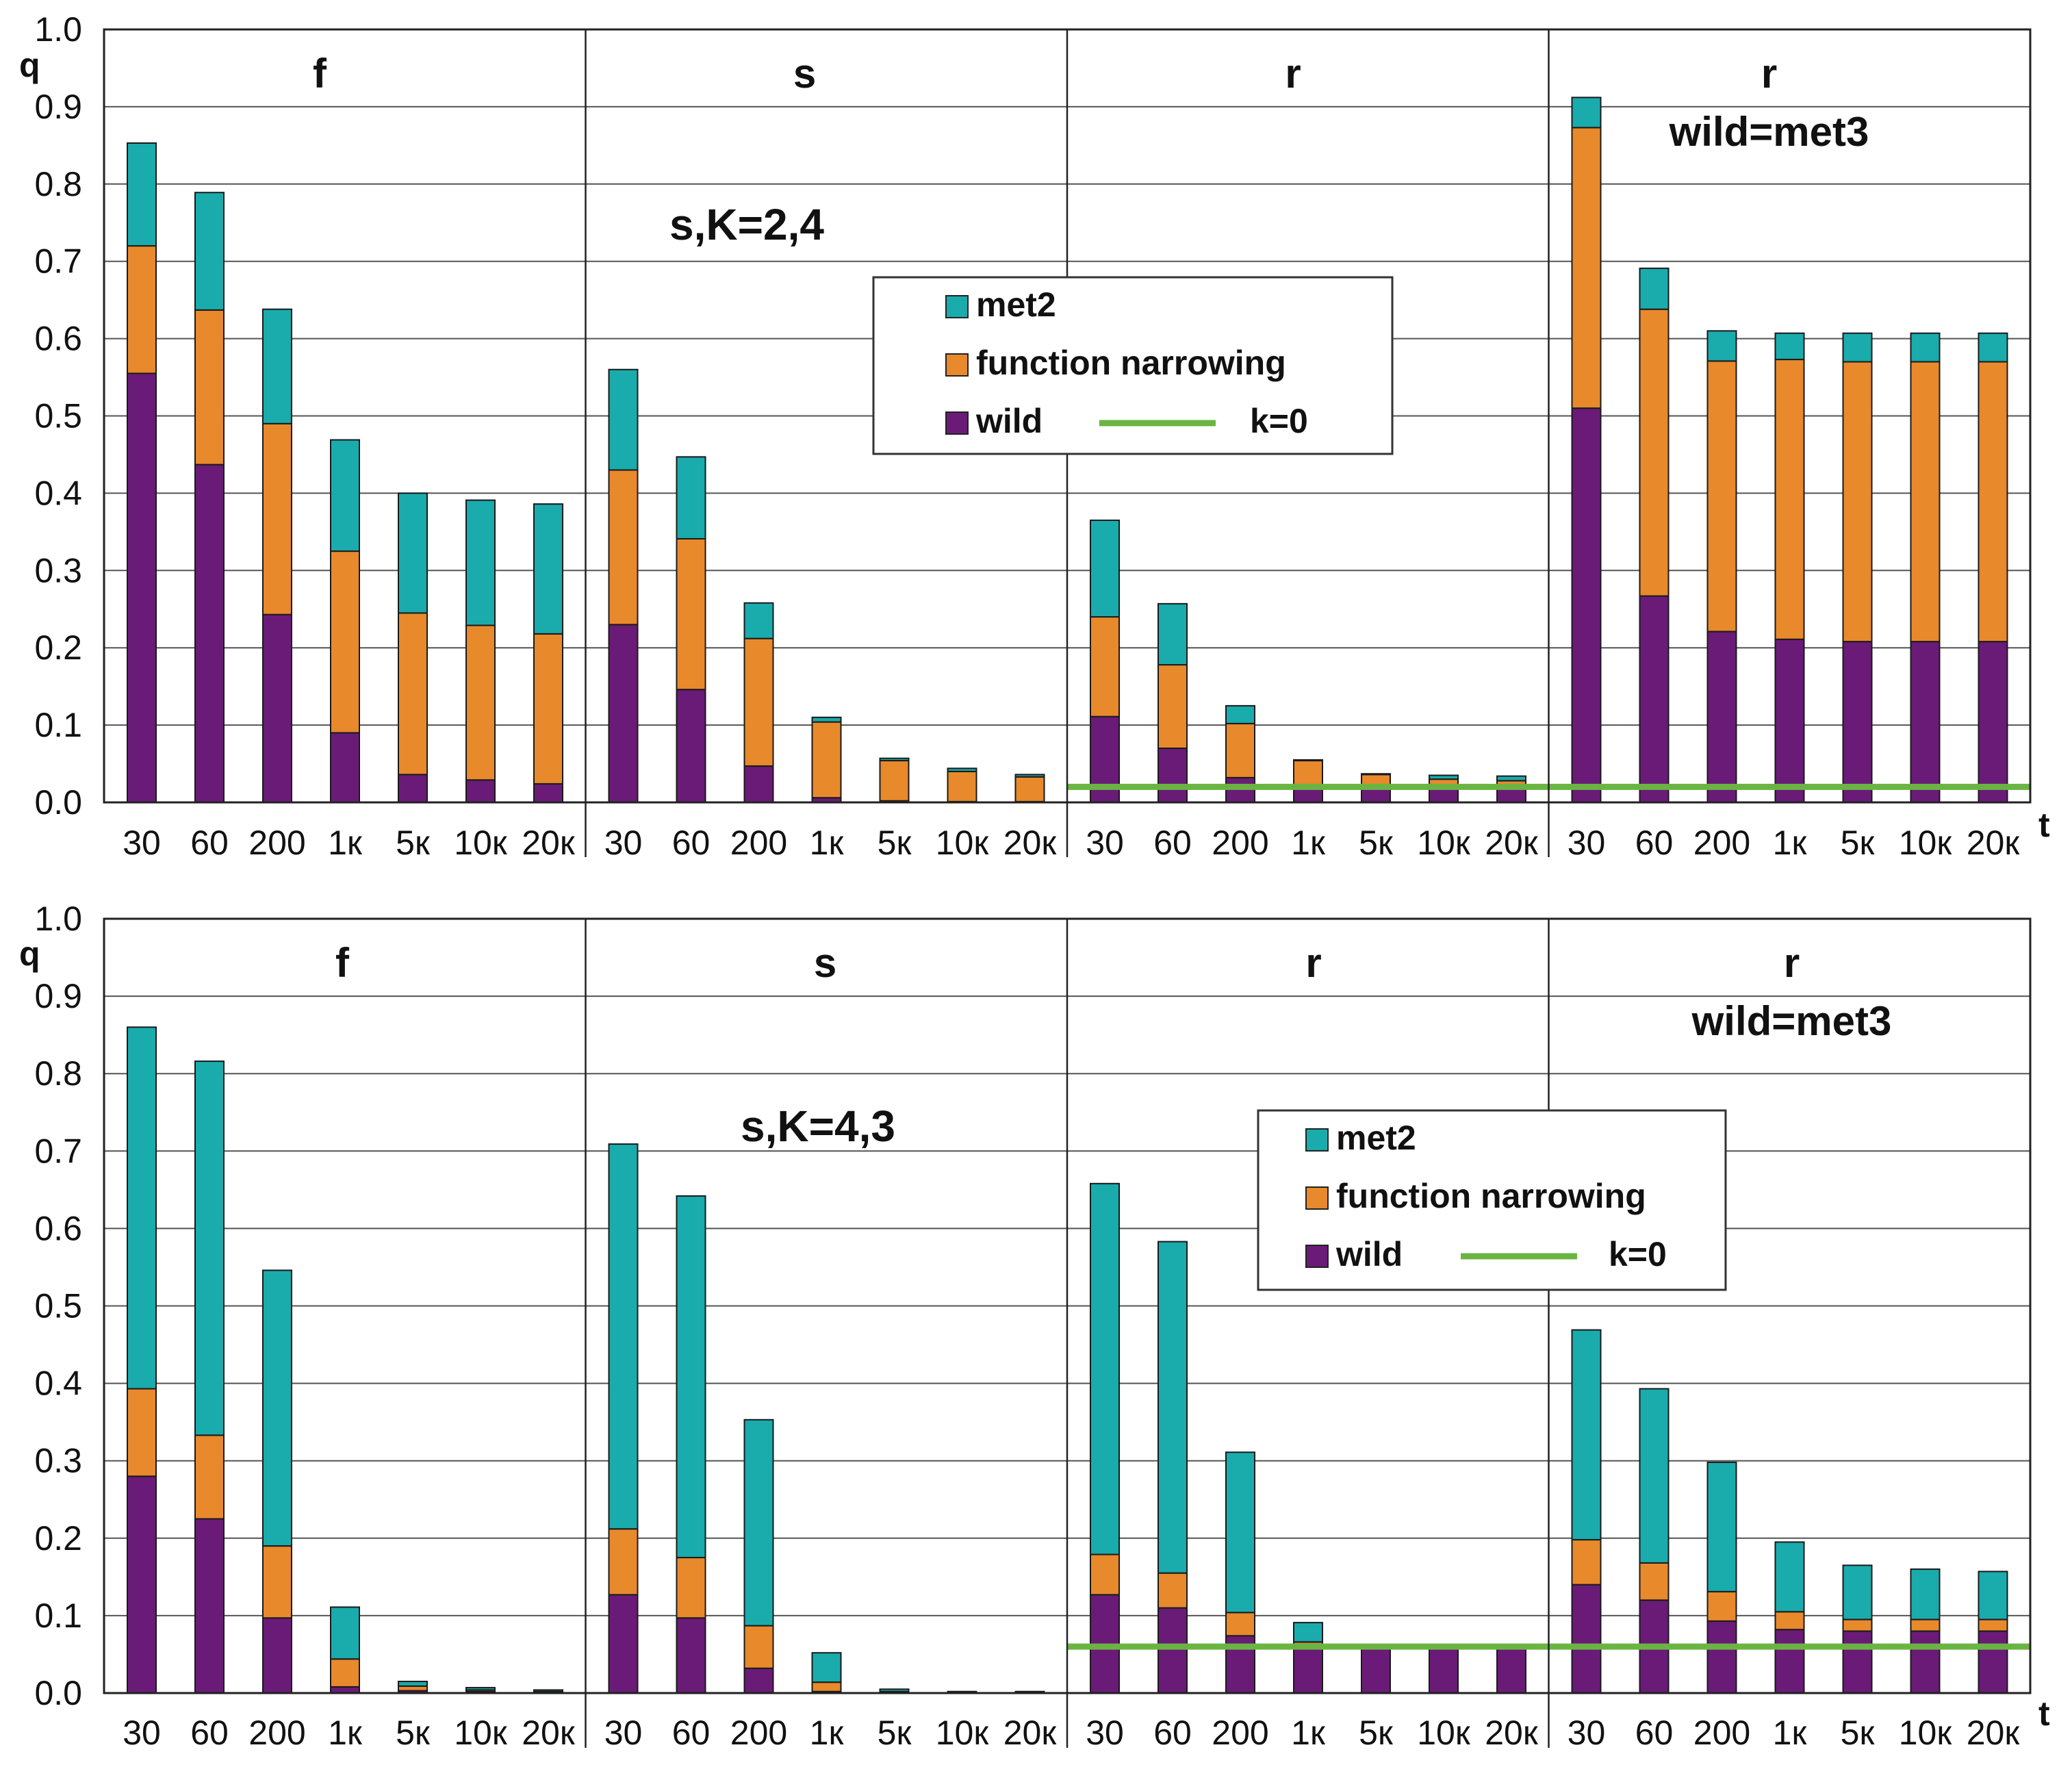 This screenshot has width=2072, height=1767. What do you see at coordinates (58, 1306) in the screenshot?
I see `y-ticks-bottom: 0.0 0.1 0.2 0.3 0.4 0.5 0.6 0.7 0.8 0.9 1.0` at bounding box center [58, 1306].